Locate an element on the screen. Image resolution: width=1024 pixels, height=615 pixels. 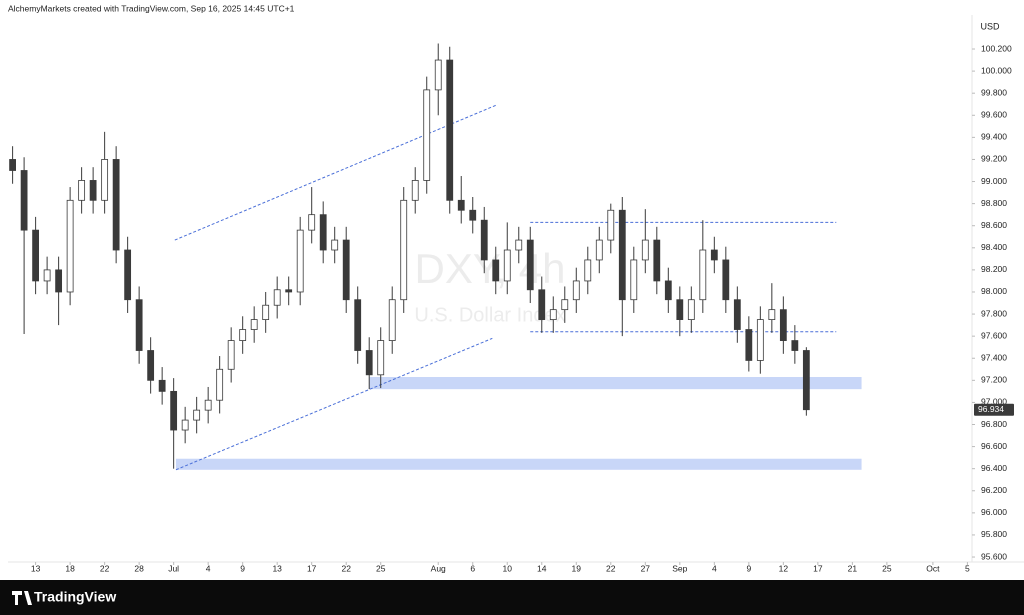
x-tick-label: 5 is located at coordinates (967, 568).